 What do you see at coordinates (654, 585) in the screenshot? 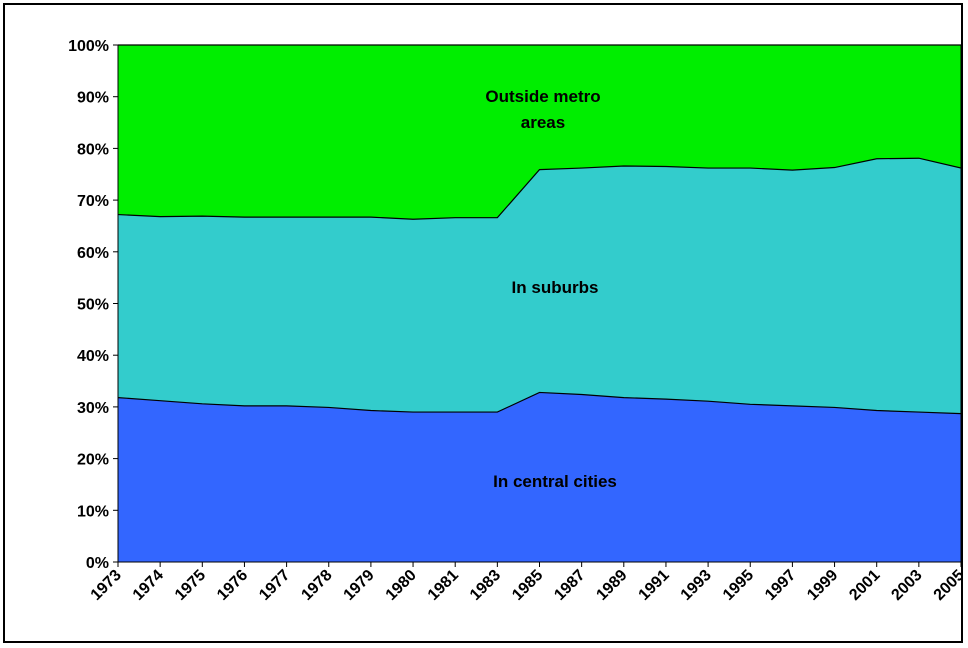
I see `x-tick-label: 1991` at bounding box center [654, 585].